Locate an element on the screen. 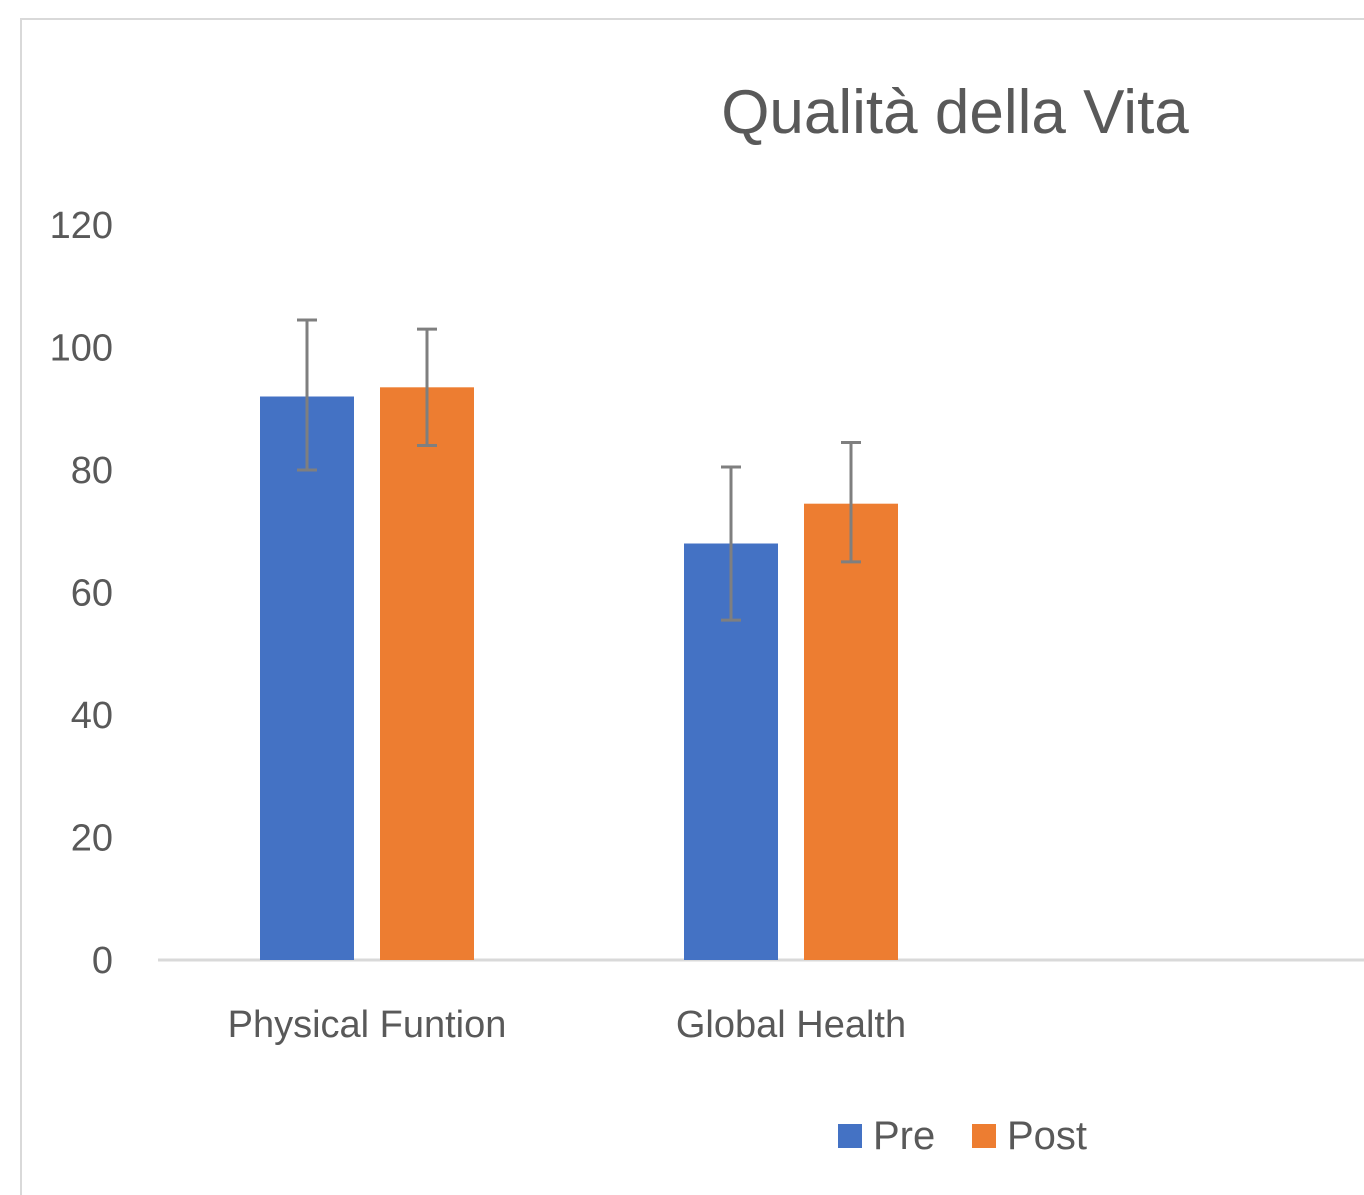 The height and width of the screenshot is (1195, 1364). legend-item-post: Post is located at coordinates (1029, 1136).